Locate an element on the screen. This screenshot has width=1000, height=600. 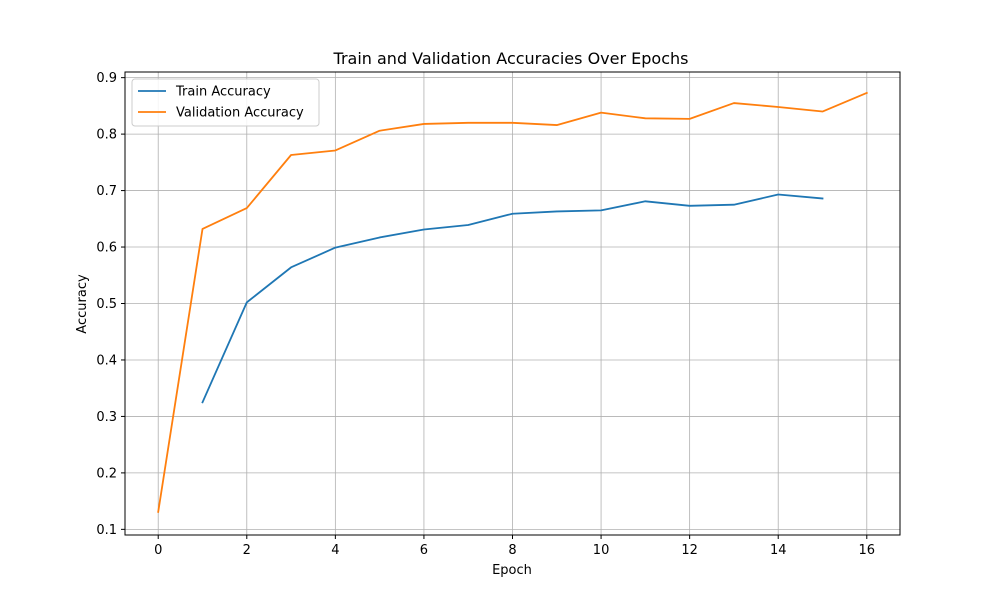
y-axis-title: Accuracy is located at coordinates (82, 304).